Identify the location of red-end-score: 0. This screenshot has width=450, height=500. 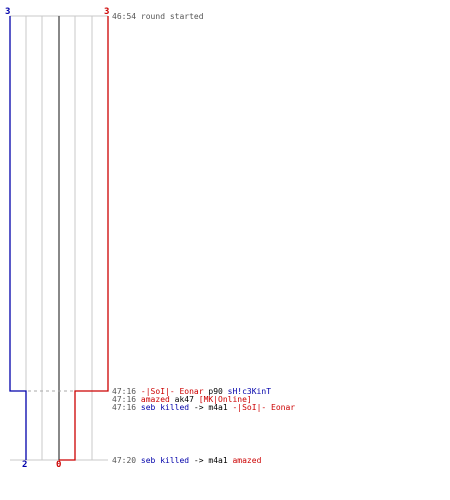
(59, 465).